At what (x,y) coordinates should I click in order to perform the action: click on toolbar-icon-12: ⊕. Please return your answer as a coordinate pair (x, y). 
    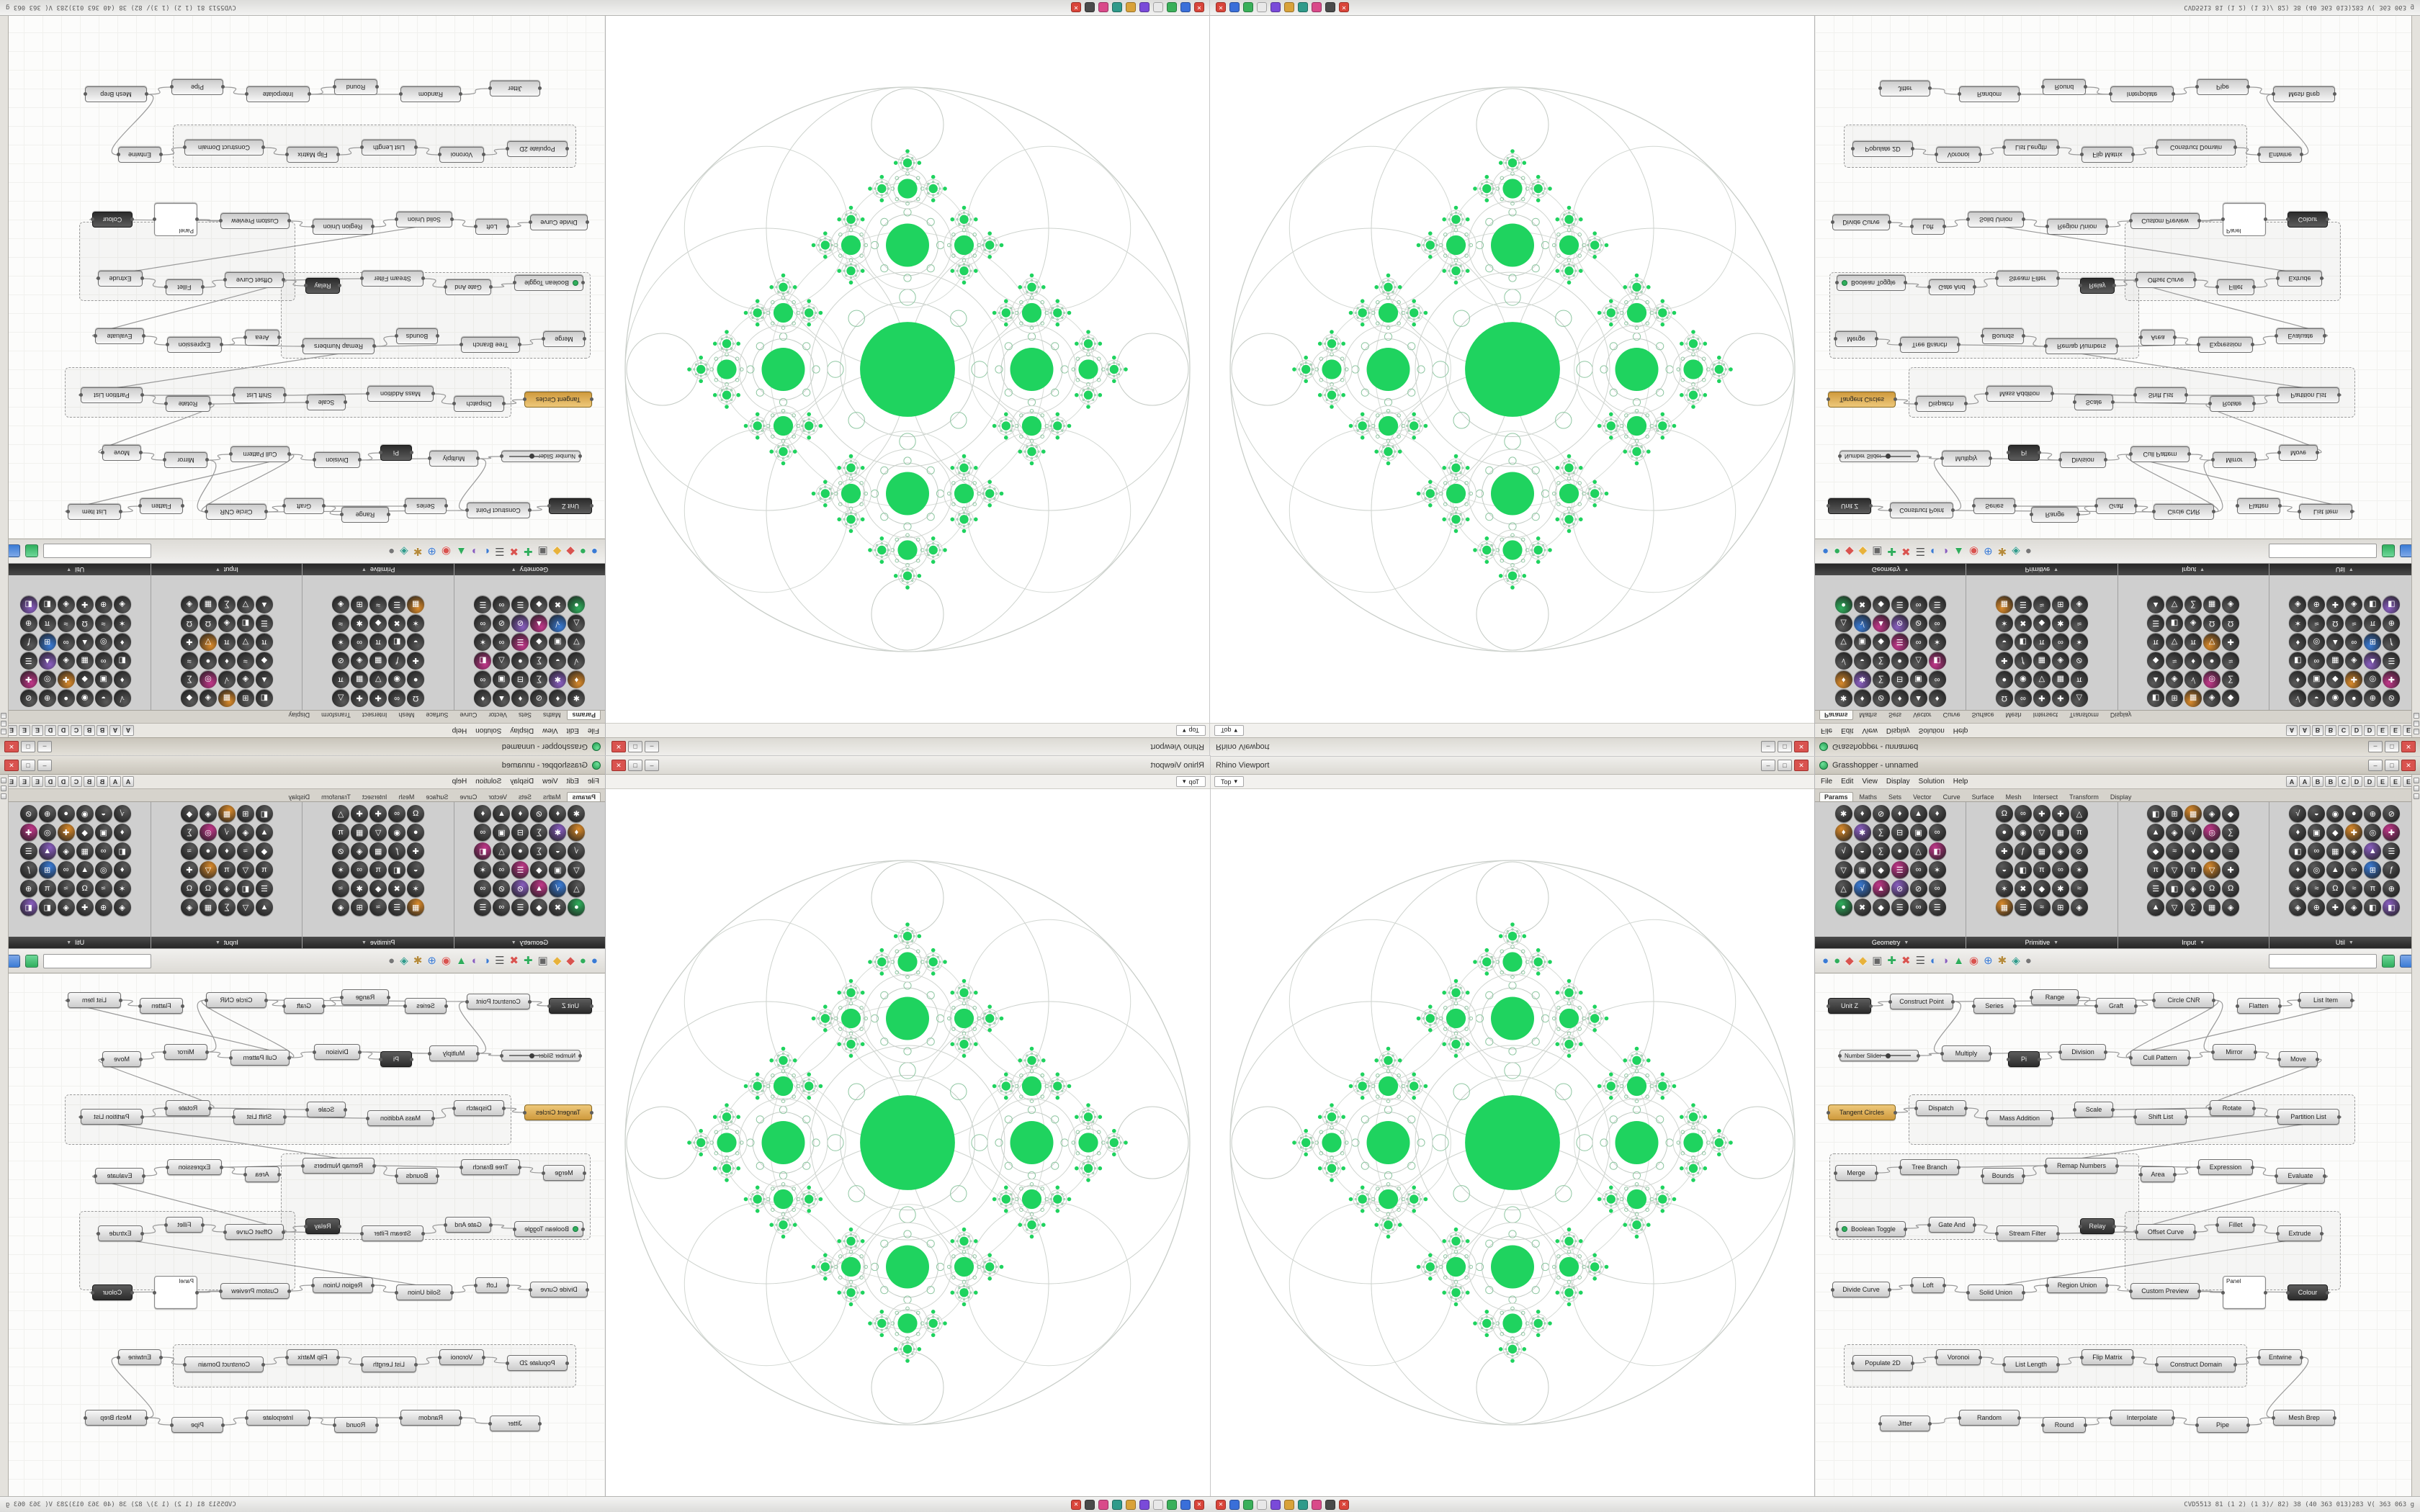
    Looking at the image, I should click on (1989, 551).